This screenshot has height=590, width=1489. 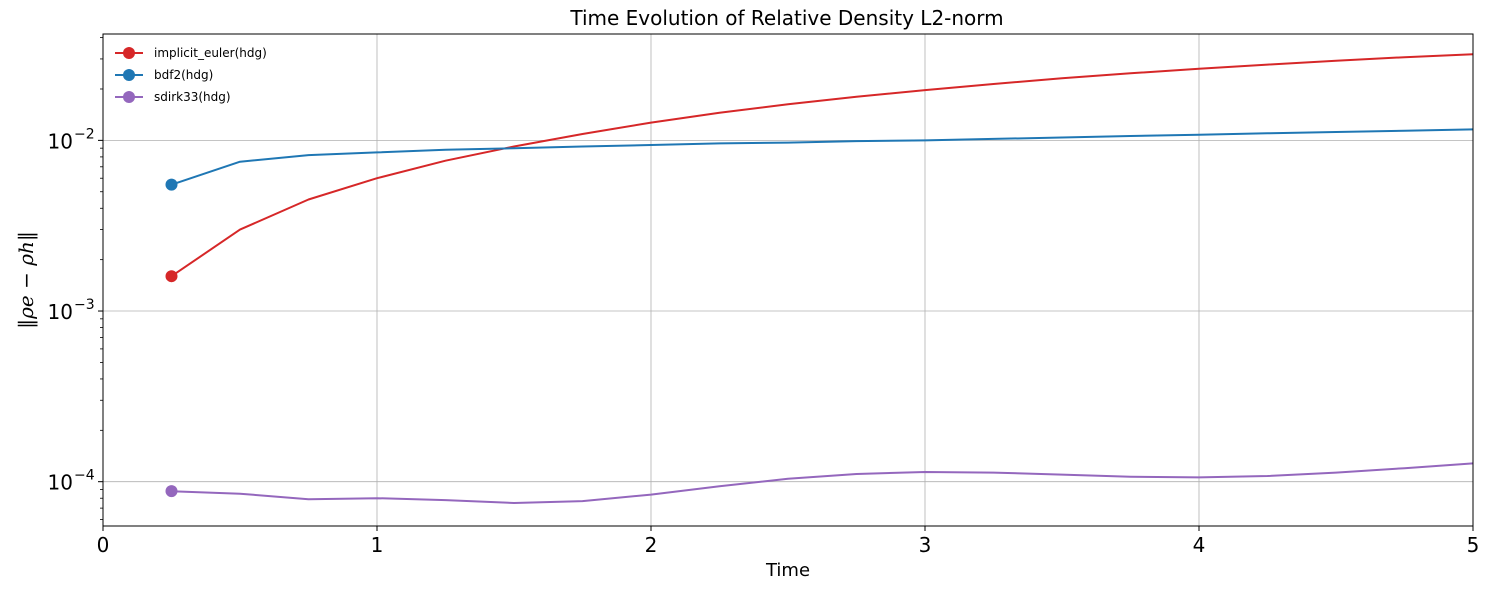 I want to click on legend: implicit_euler(hdg) bdf2(hdg) sdirk33(hdg), so click(x=201, y=76).